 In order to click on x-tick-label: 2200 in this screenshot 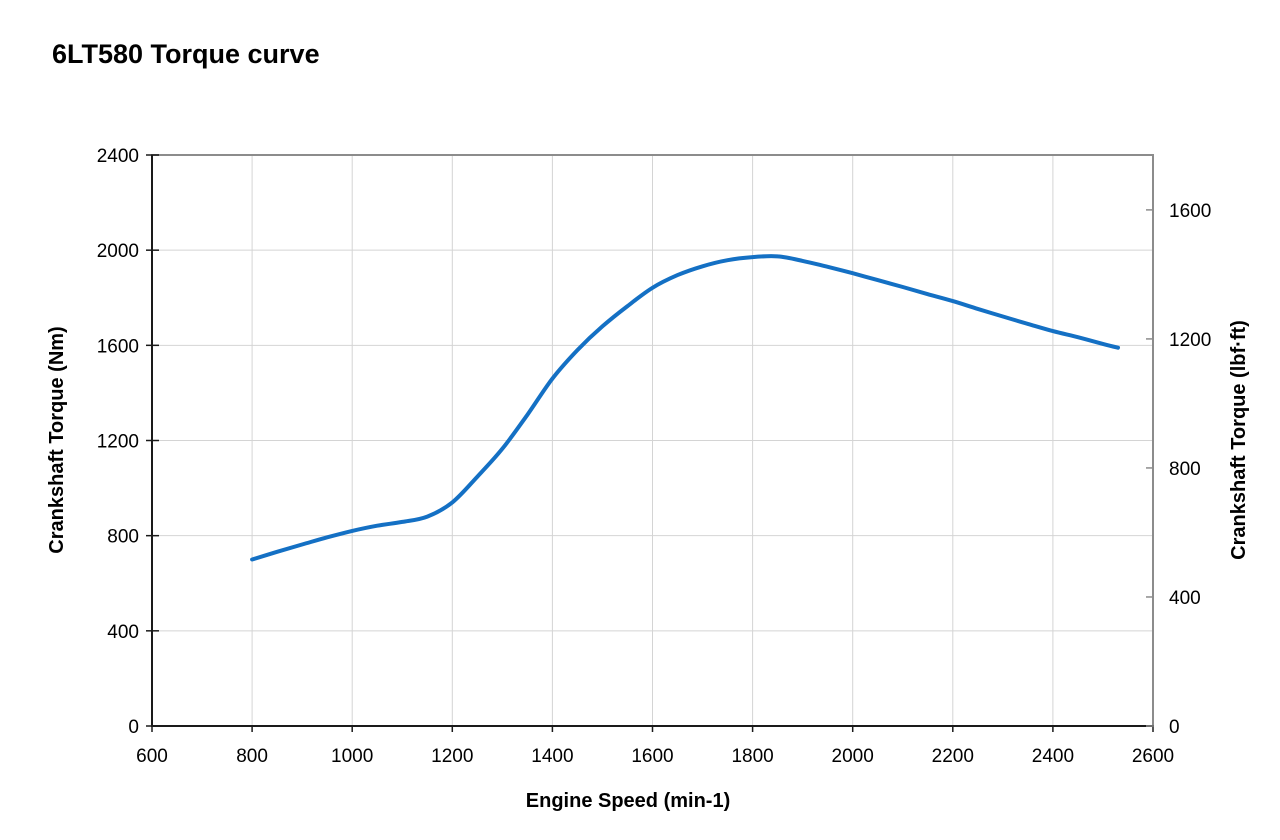, I will do `click(953, 756)`.